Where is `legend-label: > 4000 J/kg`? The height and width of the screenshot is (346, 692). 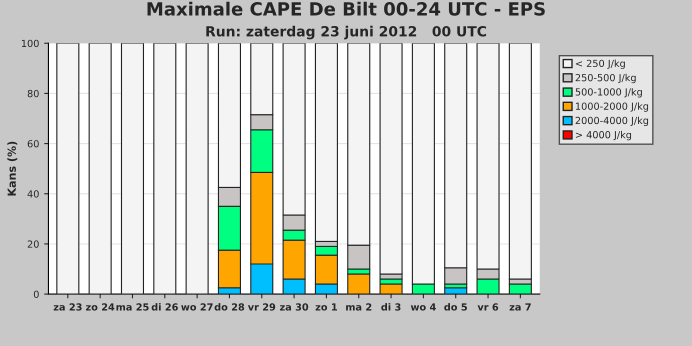 legend-label: > 4000 J/kg is located at coordinates (604, 135).